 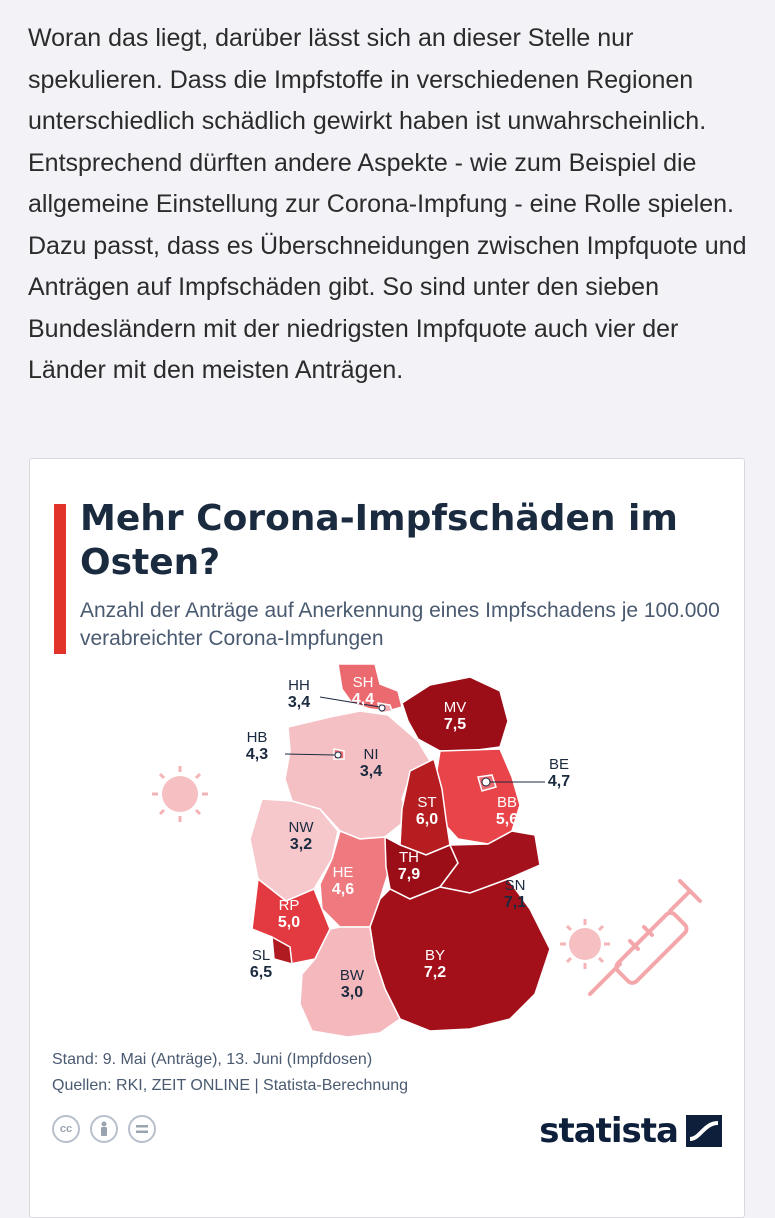 I want to click on state-NW, so click(x=294, y=850).